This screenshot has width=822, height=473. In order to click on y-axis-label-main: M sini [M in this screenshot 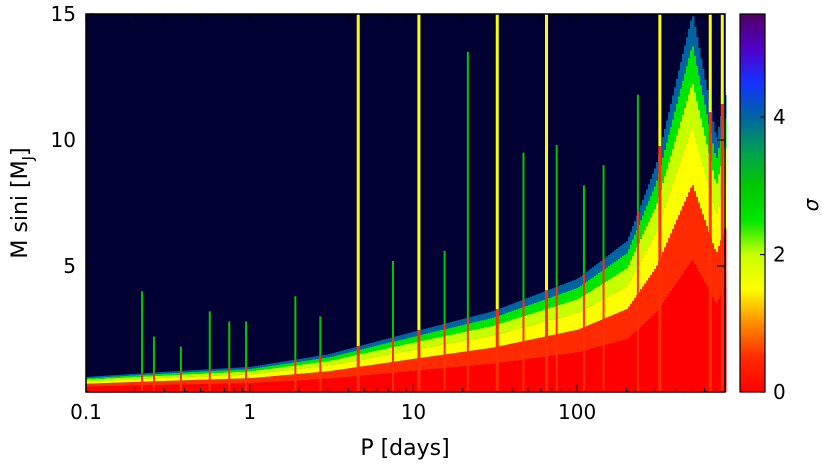, I will do `click(20, 209)`.